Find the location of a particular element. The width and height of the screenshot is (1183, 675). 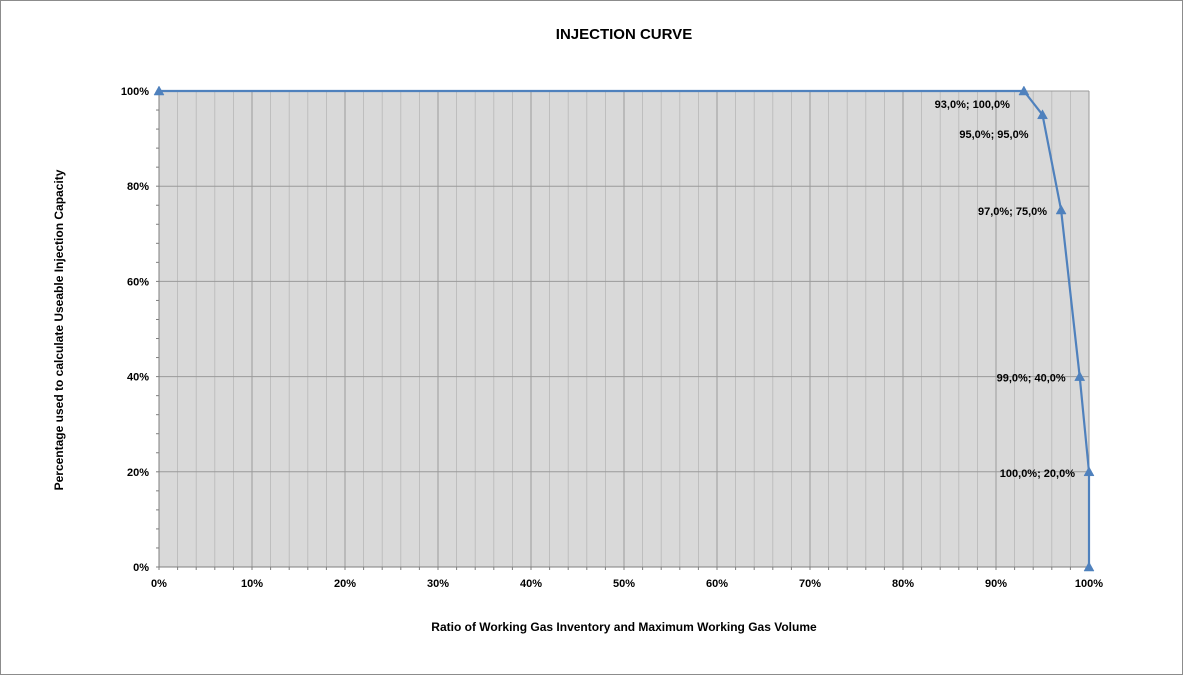

x-tick-label: 60% is located at coordinates (717, 584).